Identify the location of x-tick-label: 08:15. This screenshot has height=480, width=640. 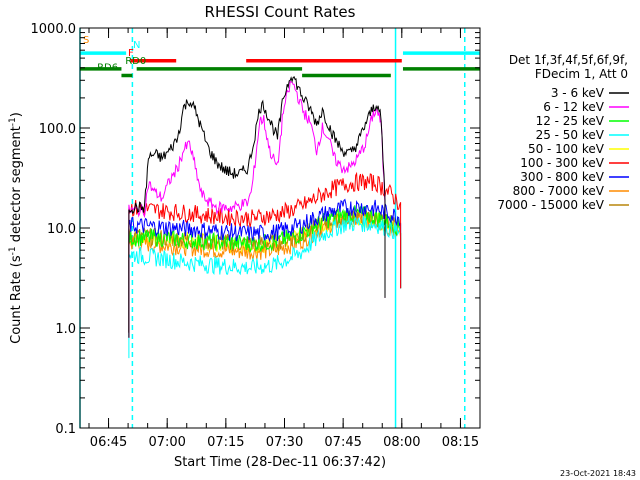
(460, 442).